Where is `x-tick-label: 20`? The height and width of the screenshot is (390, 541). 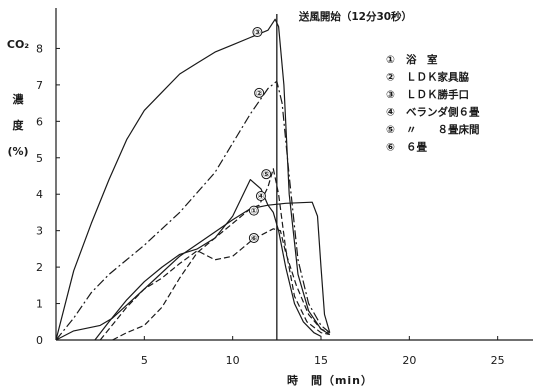 x-tick-label: 20 is located at coordinates (409, 360).